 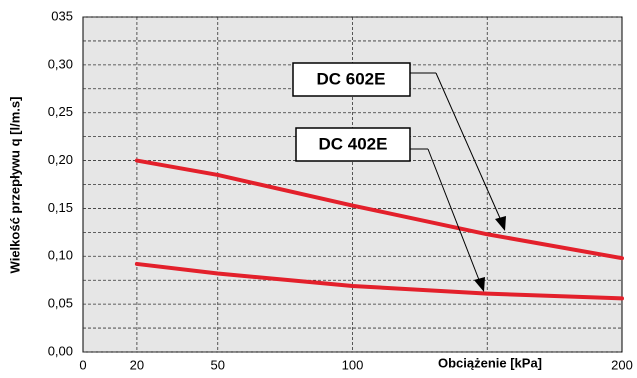 I want to click on y-tick-label: 0,10, so click(x=60, y=255).